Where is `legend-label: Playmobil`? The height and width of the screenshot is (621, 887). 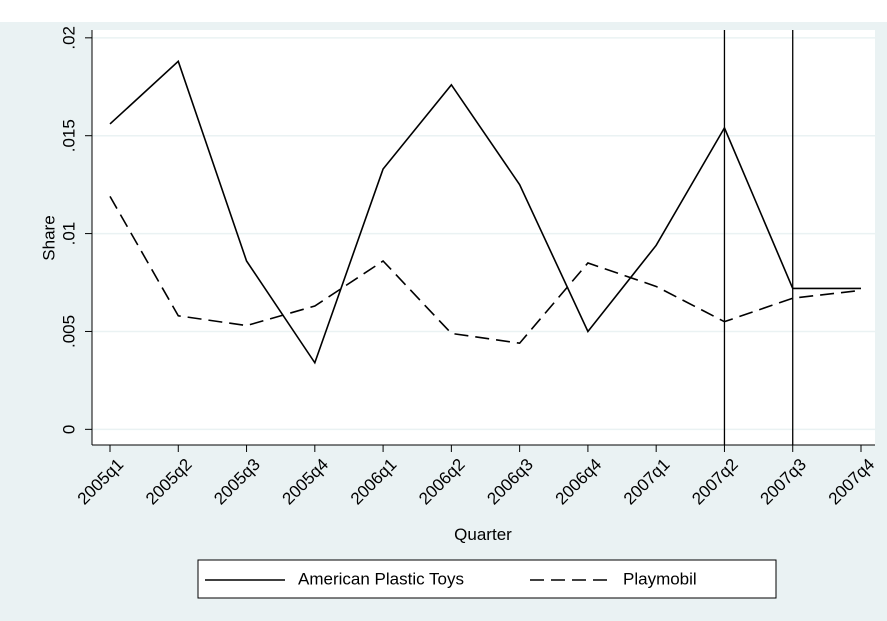 legend-label: Playmobil is located at coordinates (660, 578).